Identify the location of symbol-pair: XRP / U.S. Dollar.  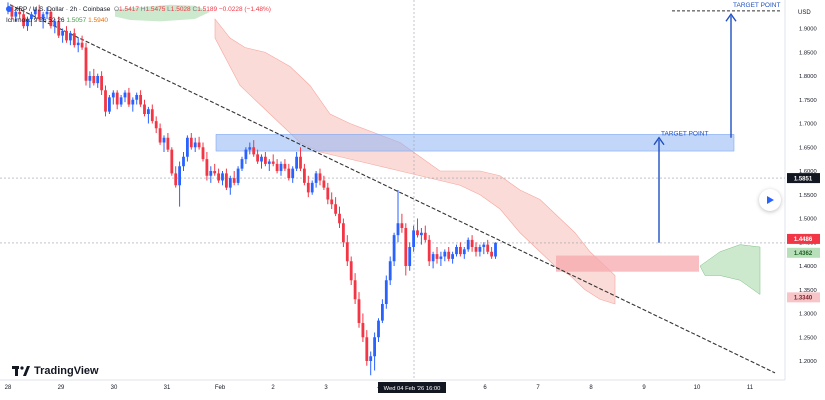
(39, 9).